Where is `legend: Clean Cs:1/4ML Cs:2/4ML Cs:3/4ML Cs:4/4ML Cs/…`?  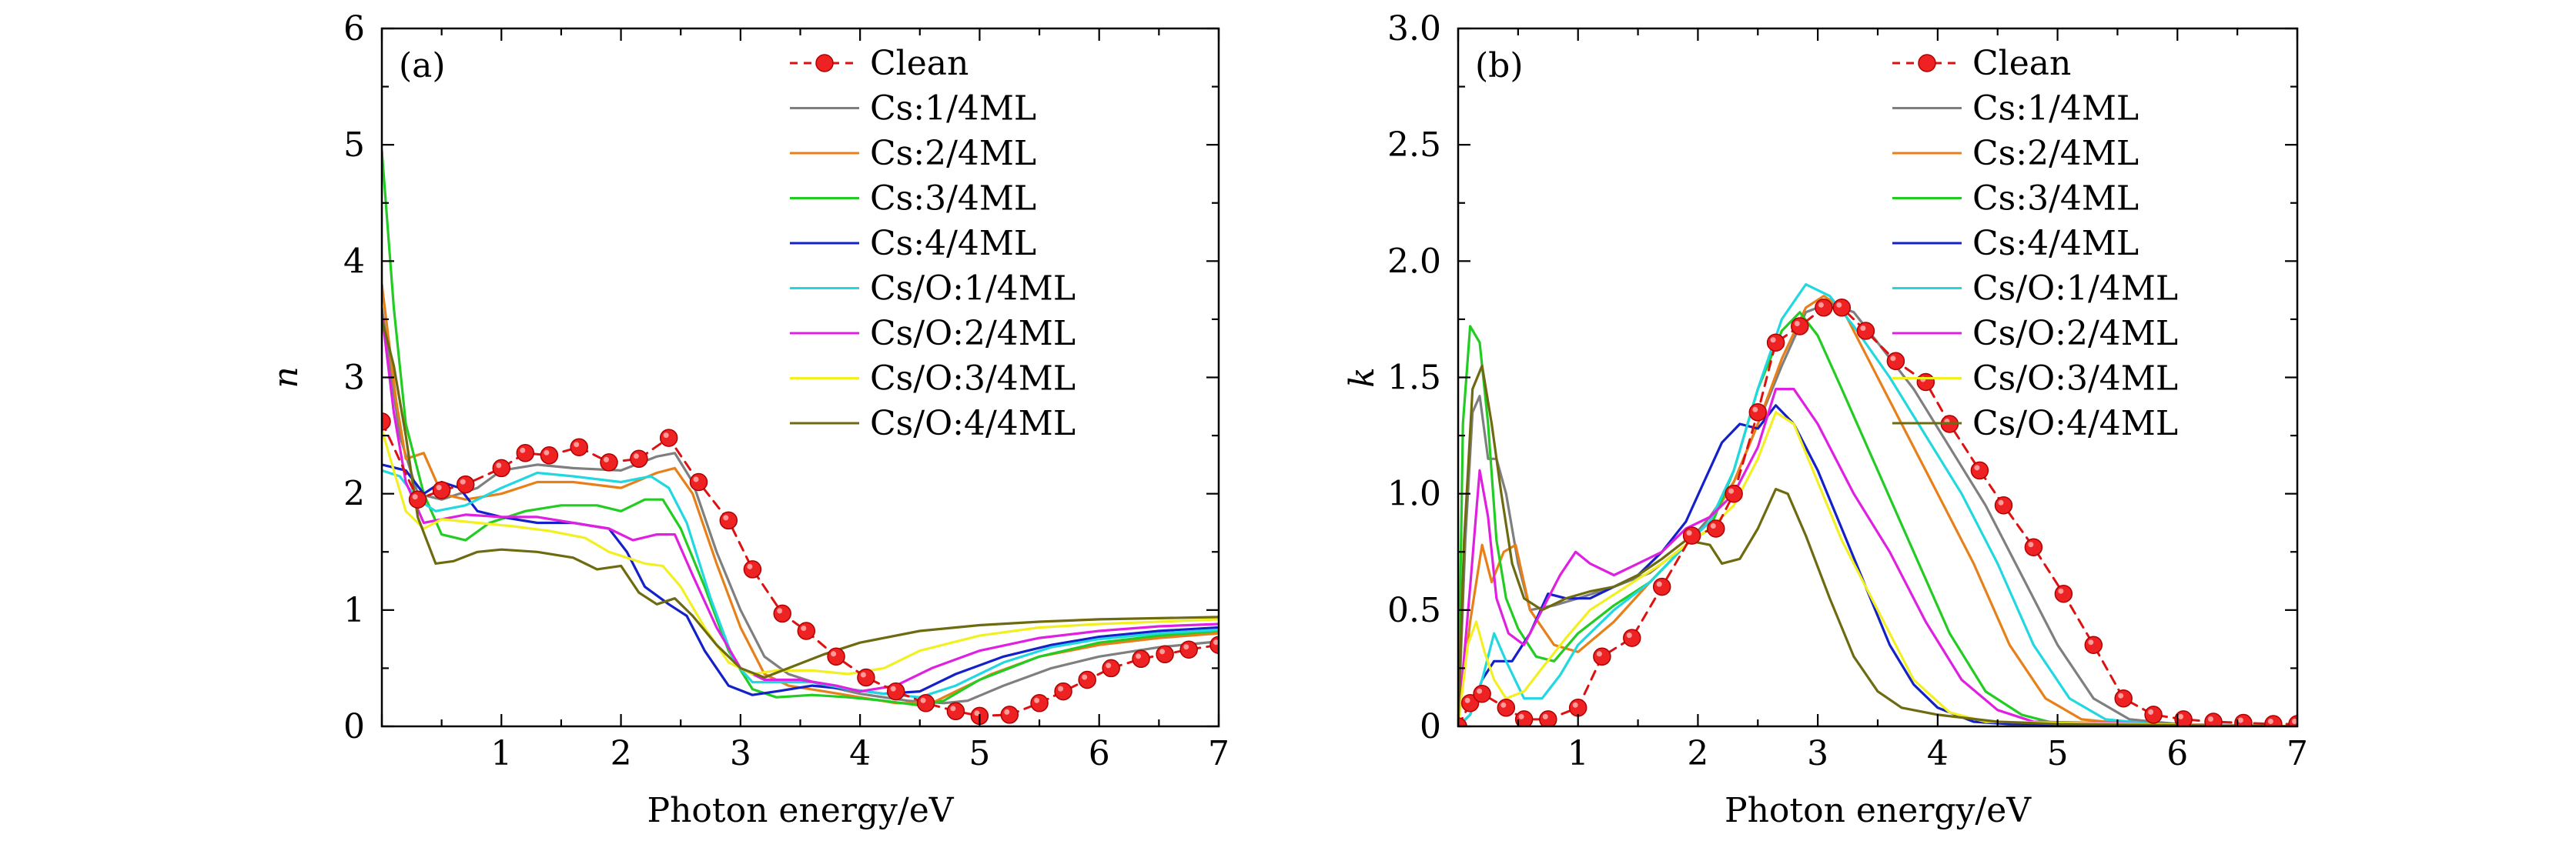 legend: Clean Cs:1/4ML Cs:2/4ML Cs:3/4ML Cs:4/4ML Cs/… is located at coordinates (2035, 244).